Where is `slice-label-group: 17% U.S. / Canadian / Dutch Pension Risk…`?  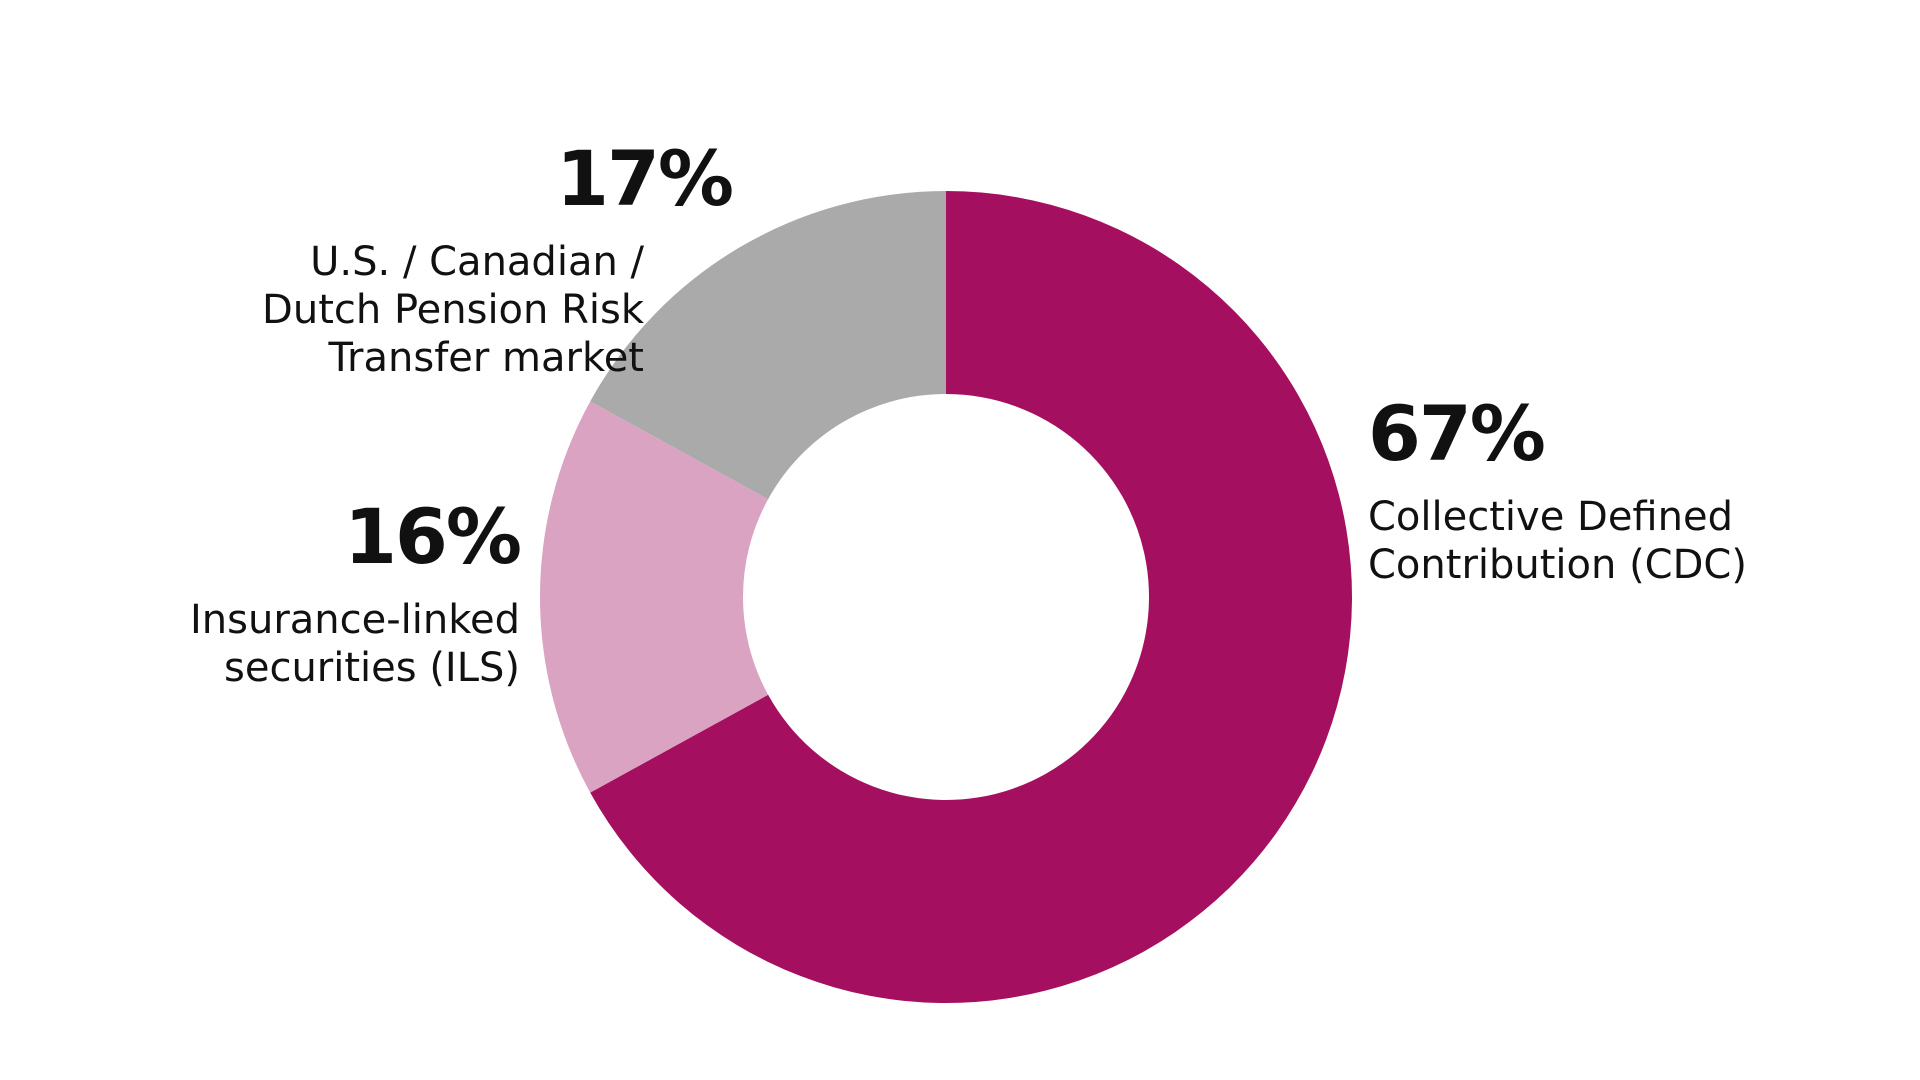 slice-label-group: 17% U.S. / Canadian / Dutch Pension Risk… is located at coordinates (498, 260).